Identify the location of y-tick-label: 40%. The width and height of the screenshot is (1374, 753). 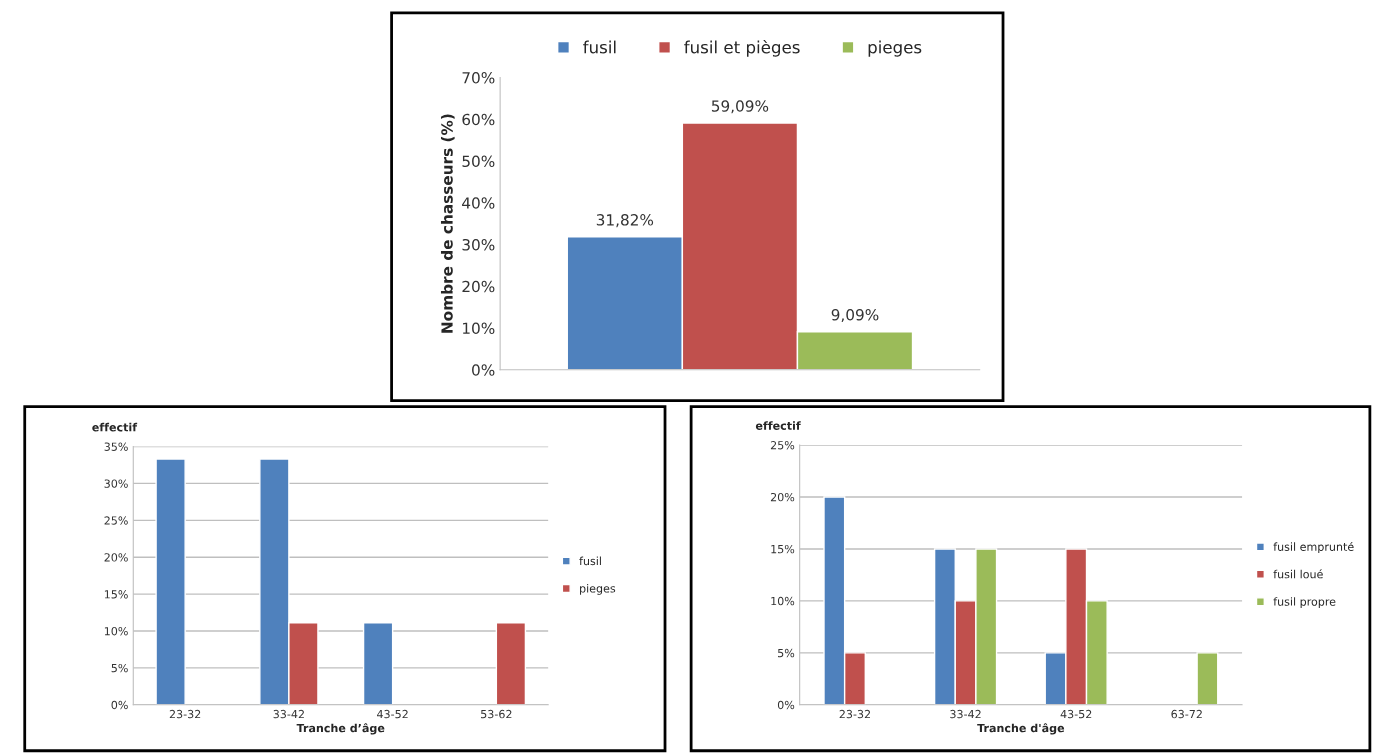
(478, 203).